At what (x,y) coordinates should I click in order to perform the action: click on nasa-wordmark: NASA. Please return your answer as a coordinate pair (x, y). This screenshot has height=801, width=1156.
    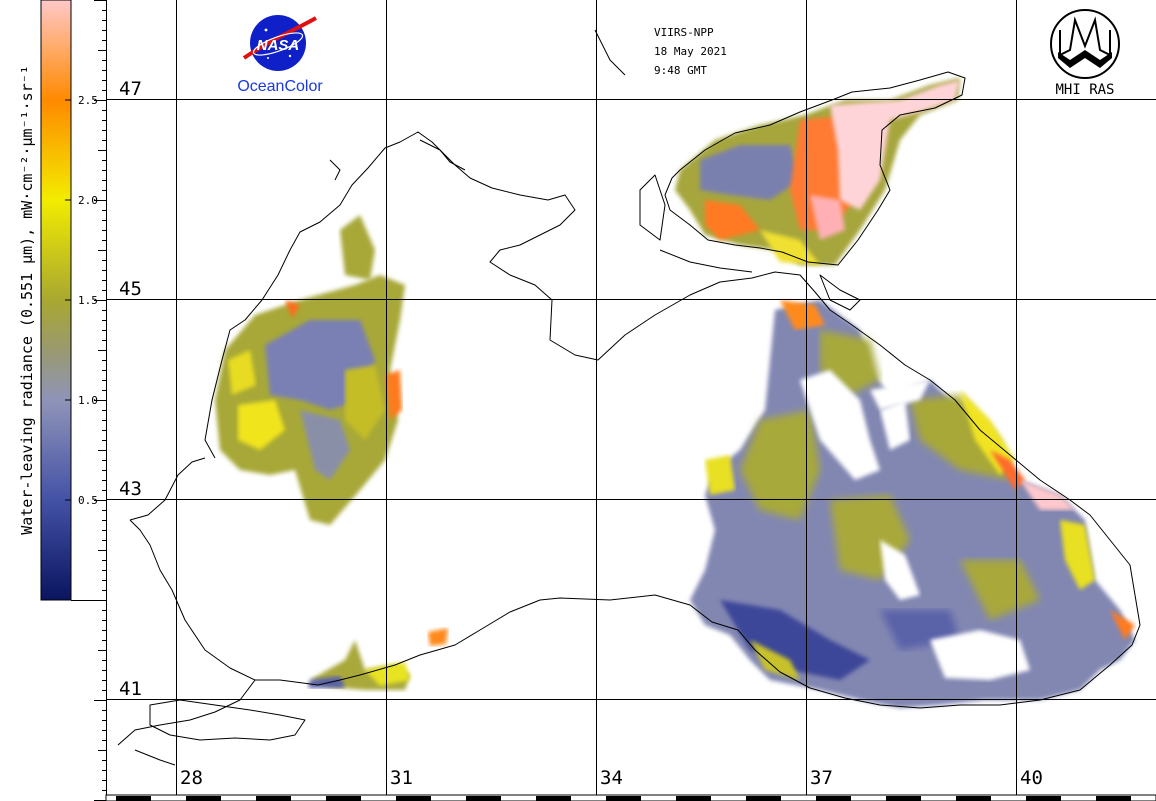
    Looking at the image, I should click on (278, 45).